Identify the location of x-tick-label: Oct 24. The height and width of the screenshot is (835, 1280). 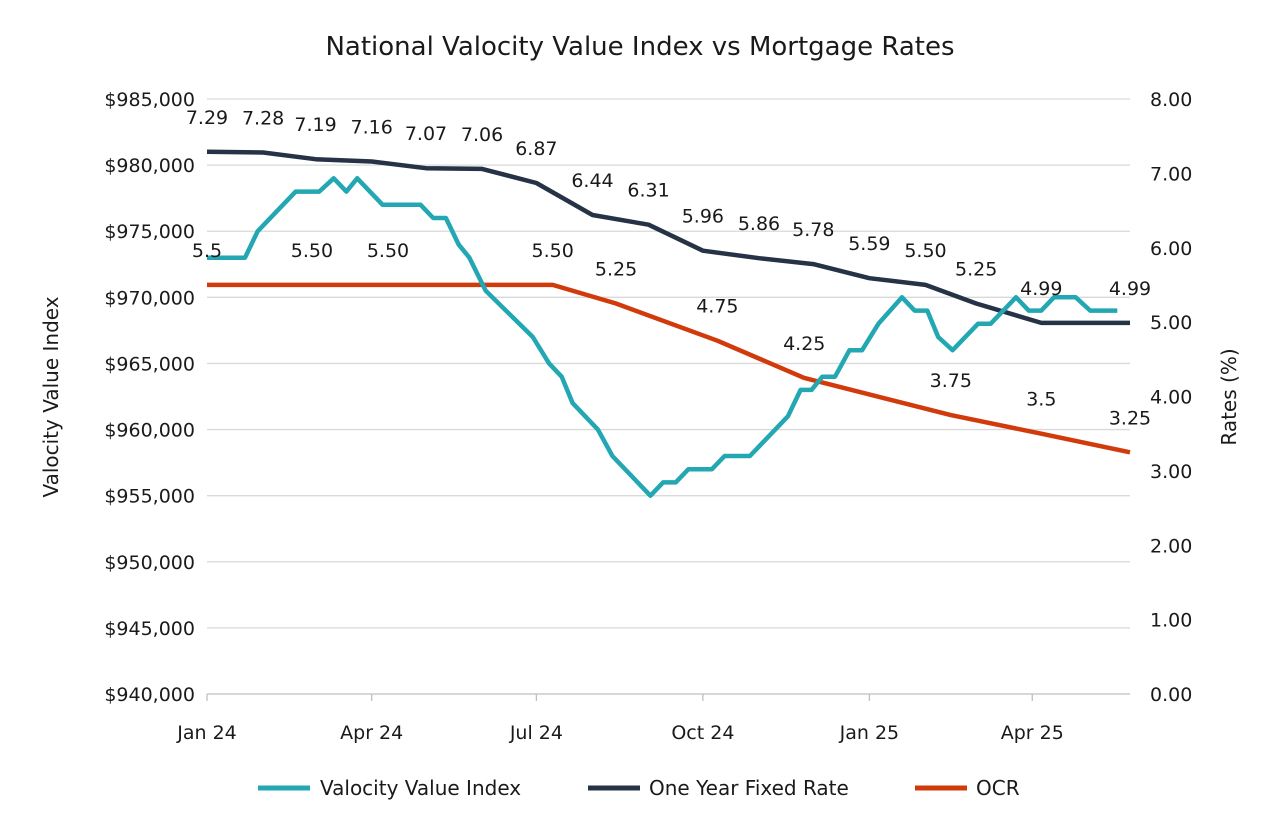
(702, 733).